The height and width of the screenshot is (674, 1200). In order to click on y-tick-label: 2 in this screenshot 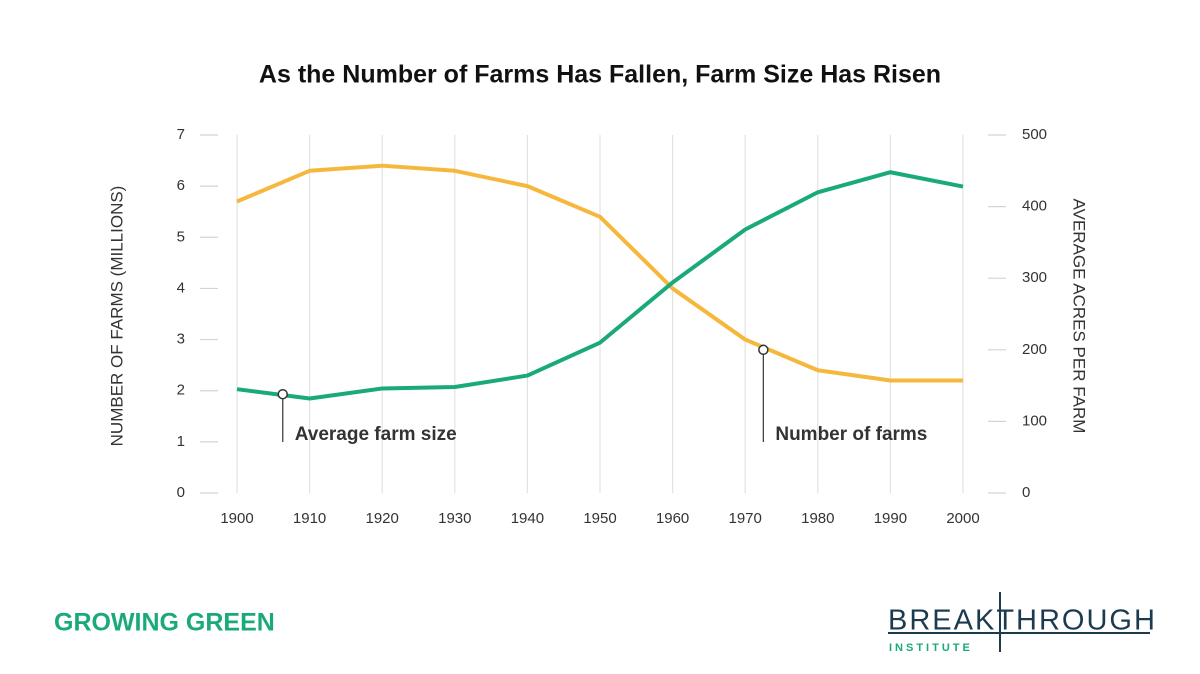, I will do `click(181, 390)`.